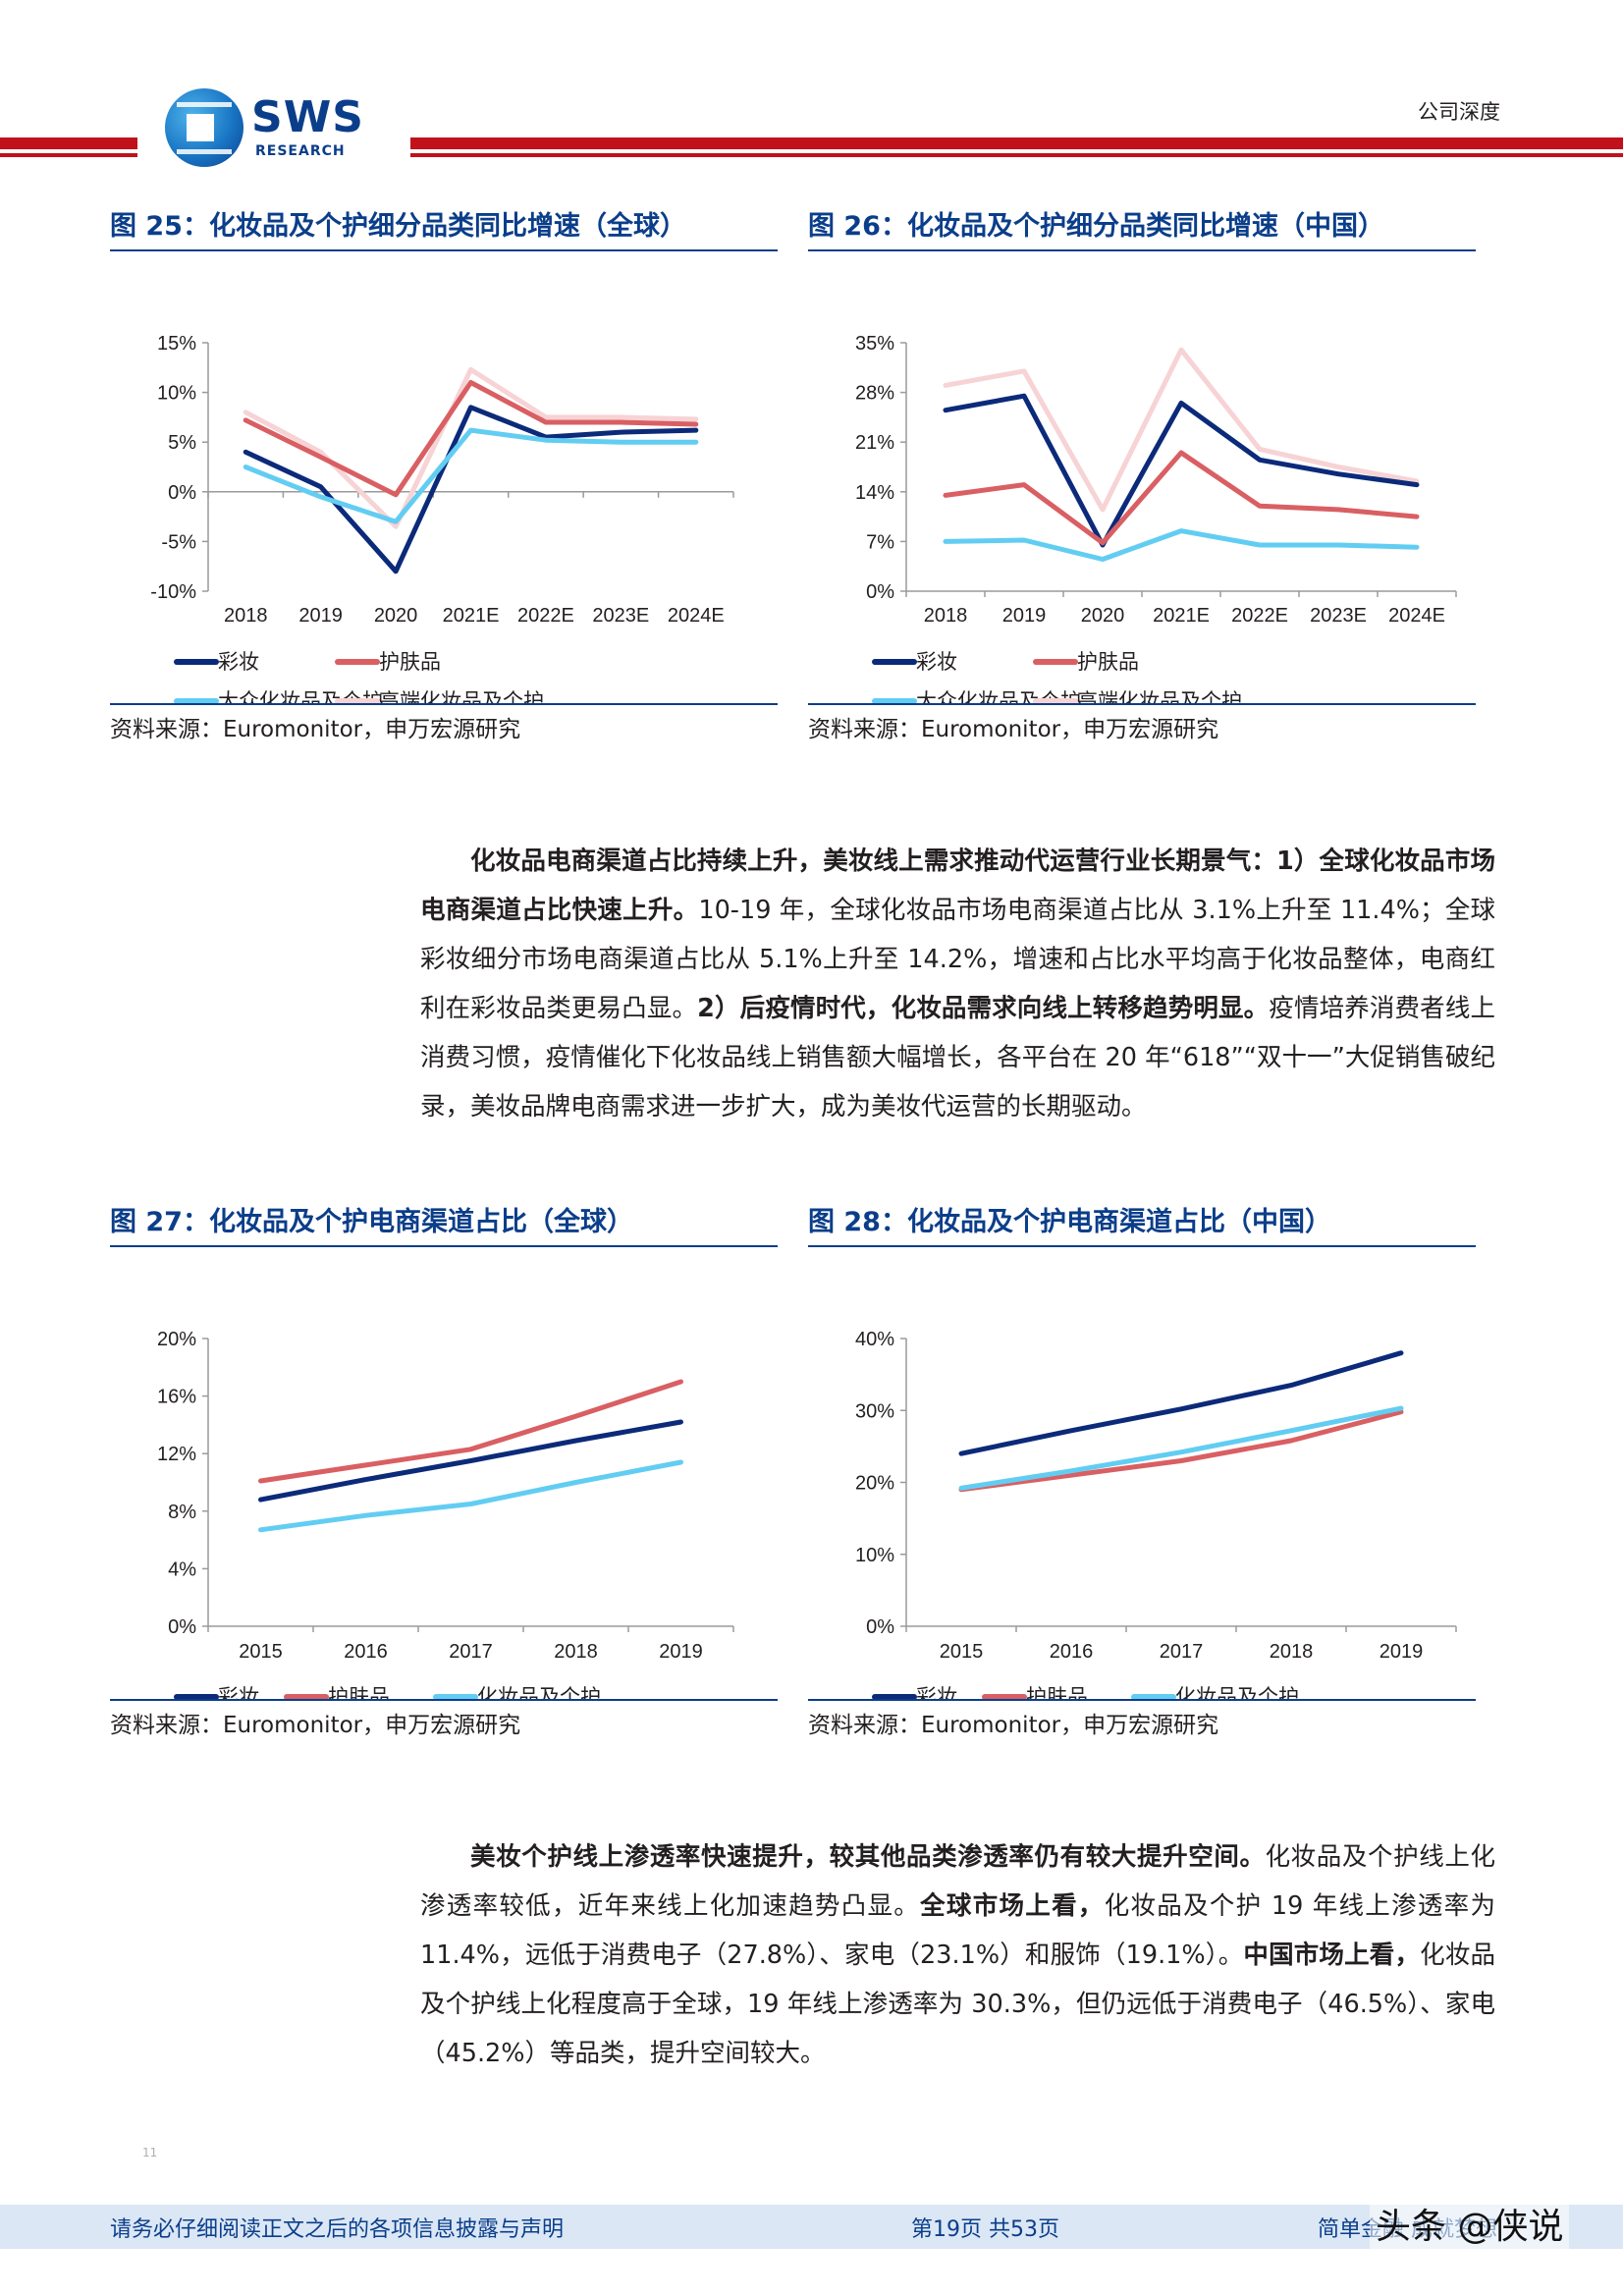 This screenshot has height=2296, width=1623. What do you see at coordinates (1142, 1223) in the screenshot?
I see `figure-title: 图 28：化妆品及个护电商渠道占比（中国）` at bounding box center [1142, 1223].